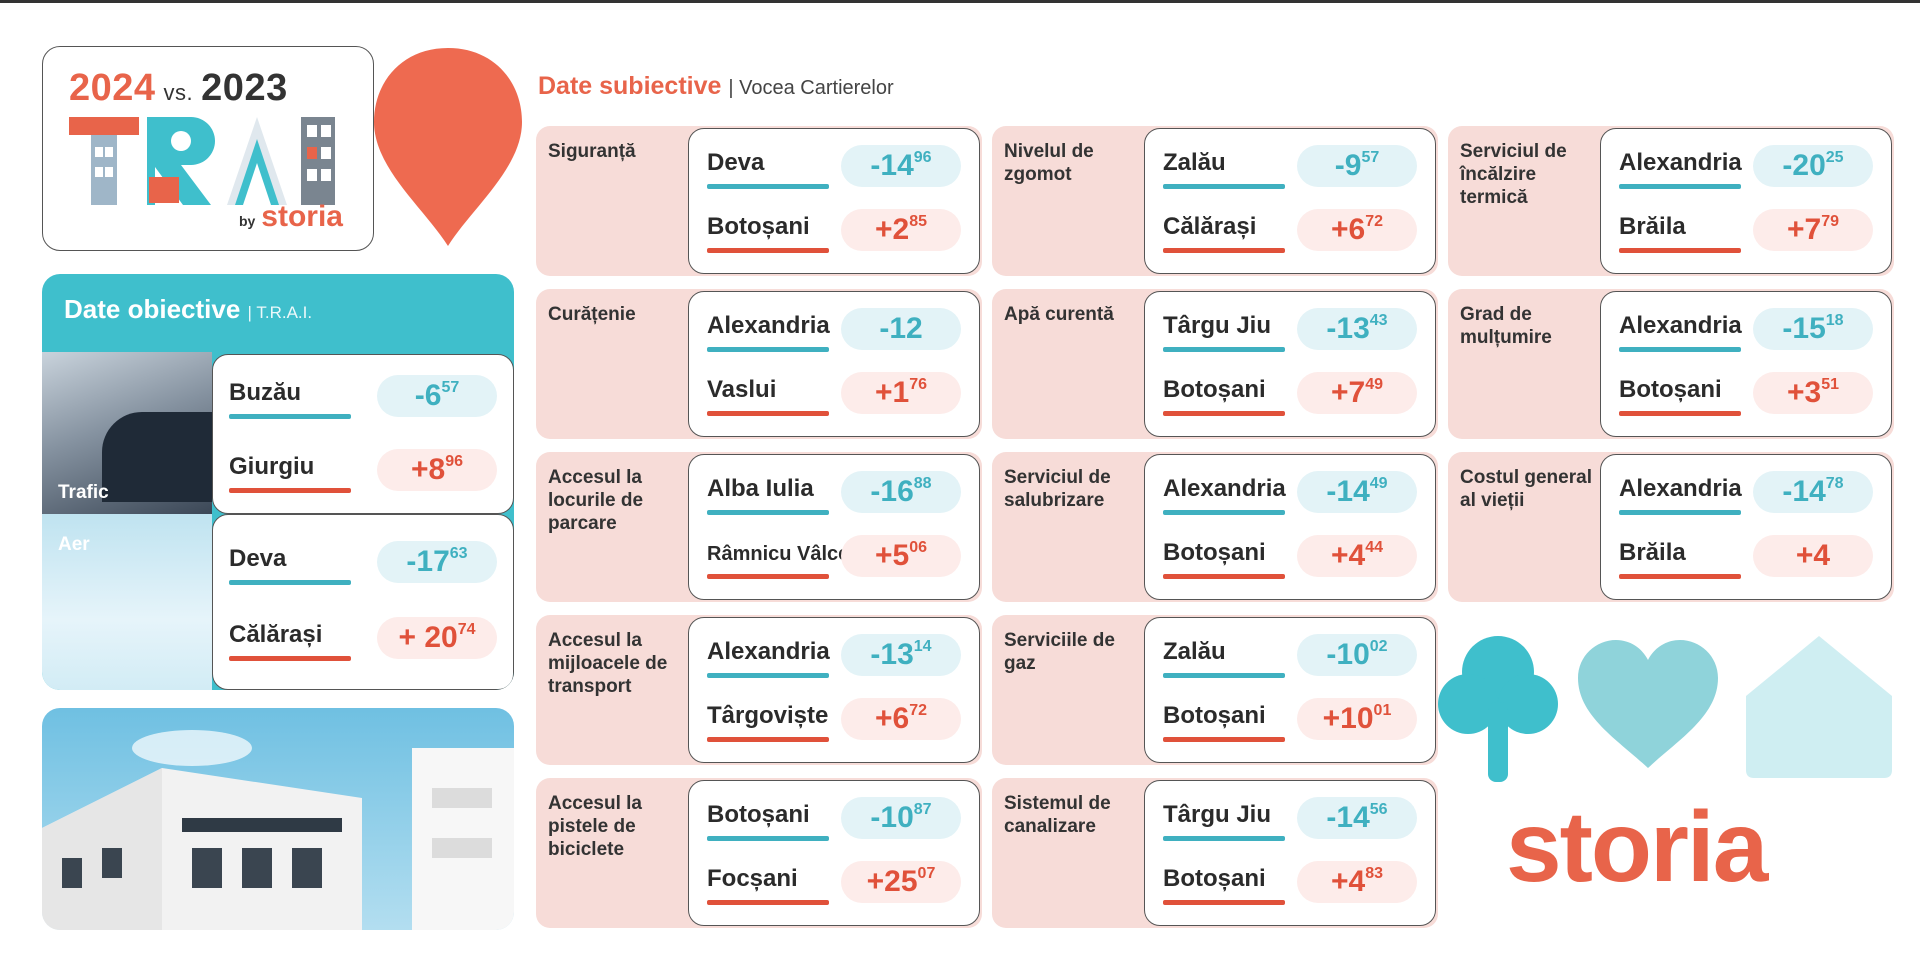 The image size is (1920, 962). Describe the element at coordinates (1813, 329) in the screenshot. I see `delta-value: -1518` at that location.